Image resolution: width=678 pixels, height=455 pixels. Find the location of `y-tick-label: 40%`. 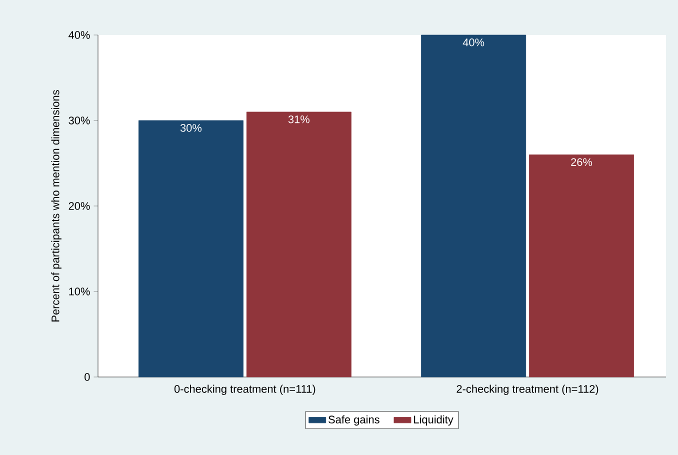

y-tick-label: 40% is located at coordinates (79, 35).